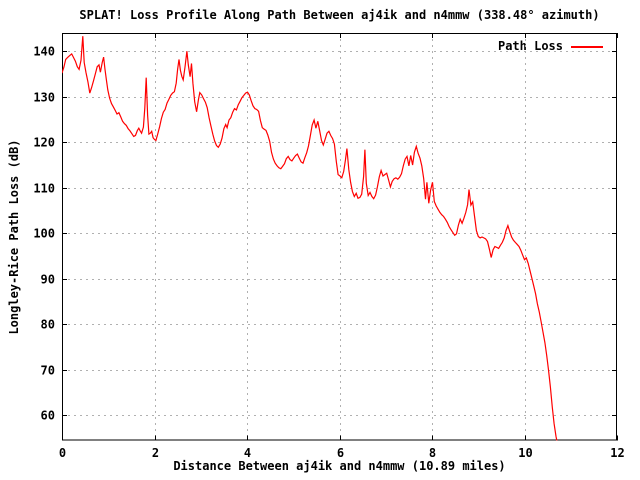 Image resolution: width=640 pixels, height=480 pixels. What do you see at coordinates (48, 371) in the screenshot?
I see `y-tick-label: 70` at bounding box center [48, 371].